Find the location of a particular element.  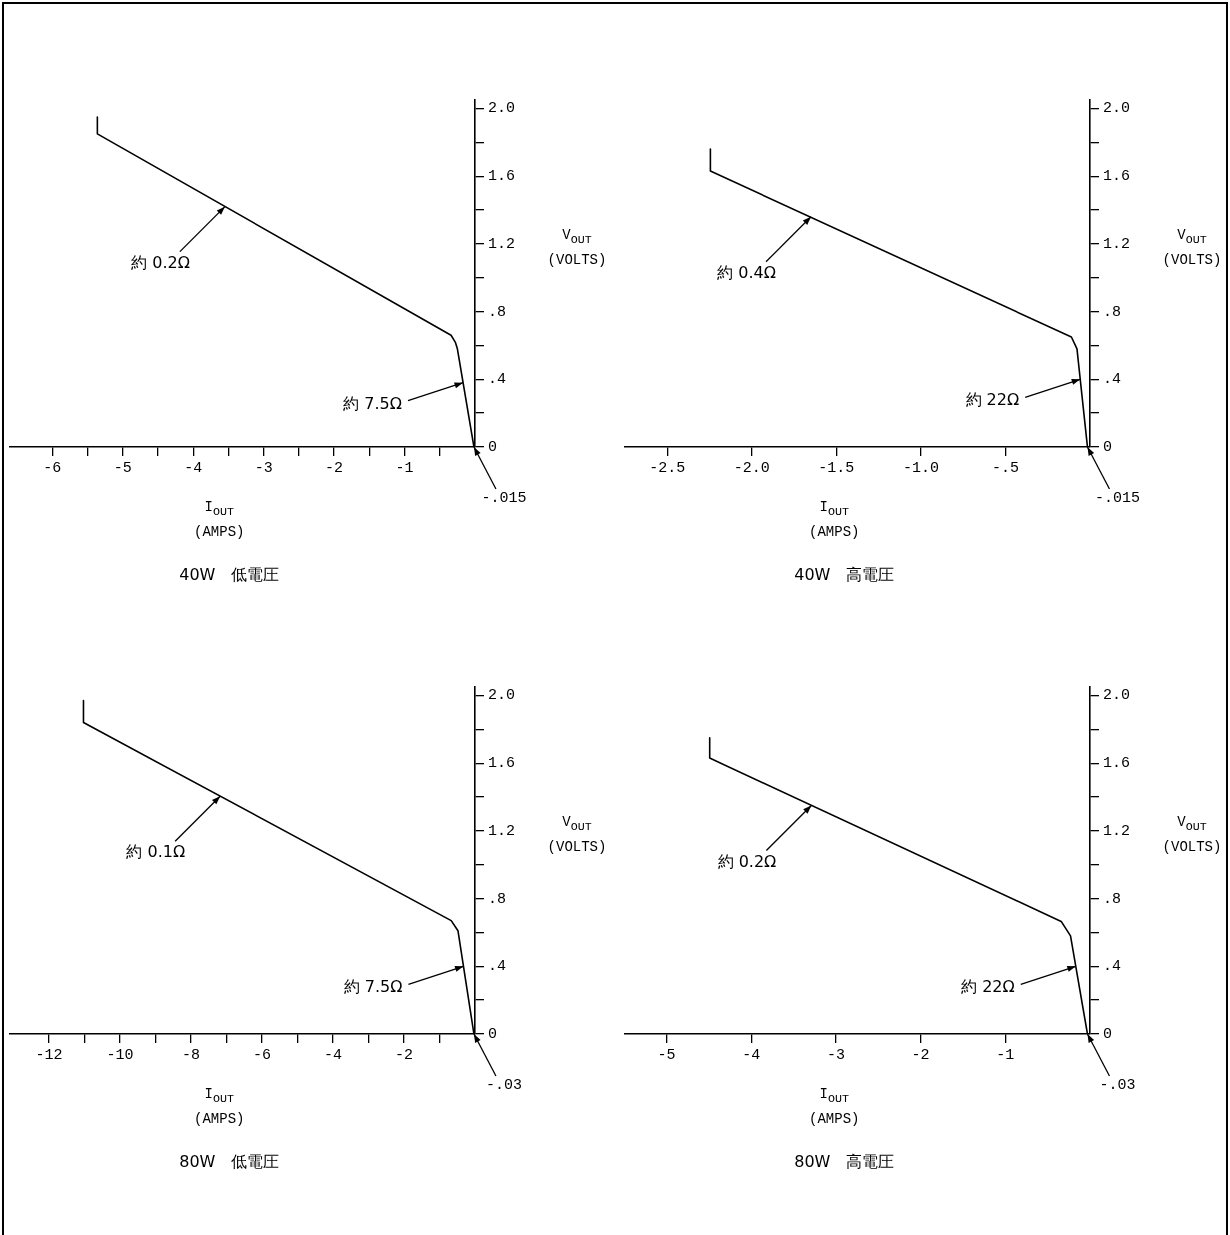

x-tick-label: -.5 is located at coordinates (1005, 468).